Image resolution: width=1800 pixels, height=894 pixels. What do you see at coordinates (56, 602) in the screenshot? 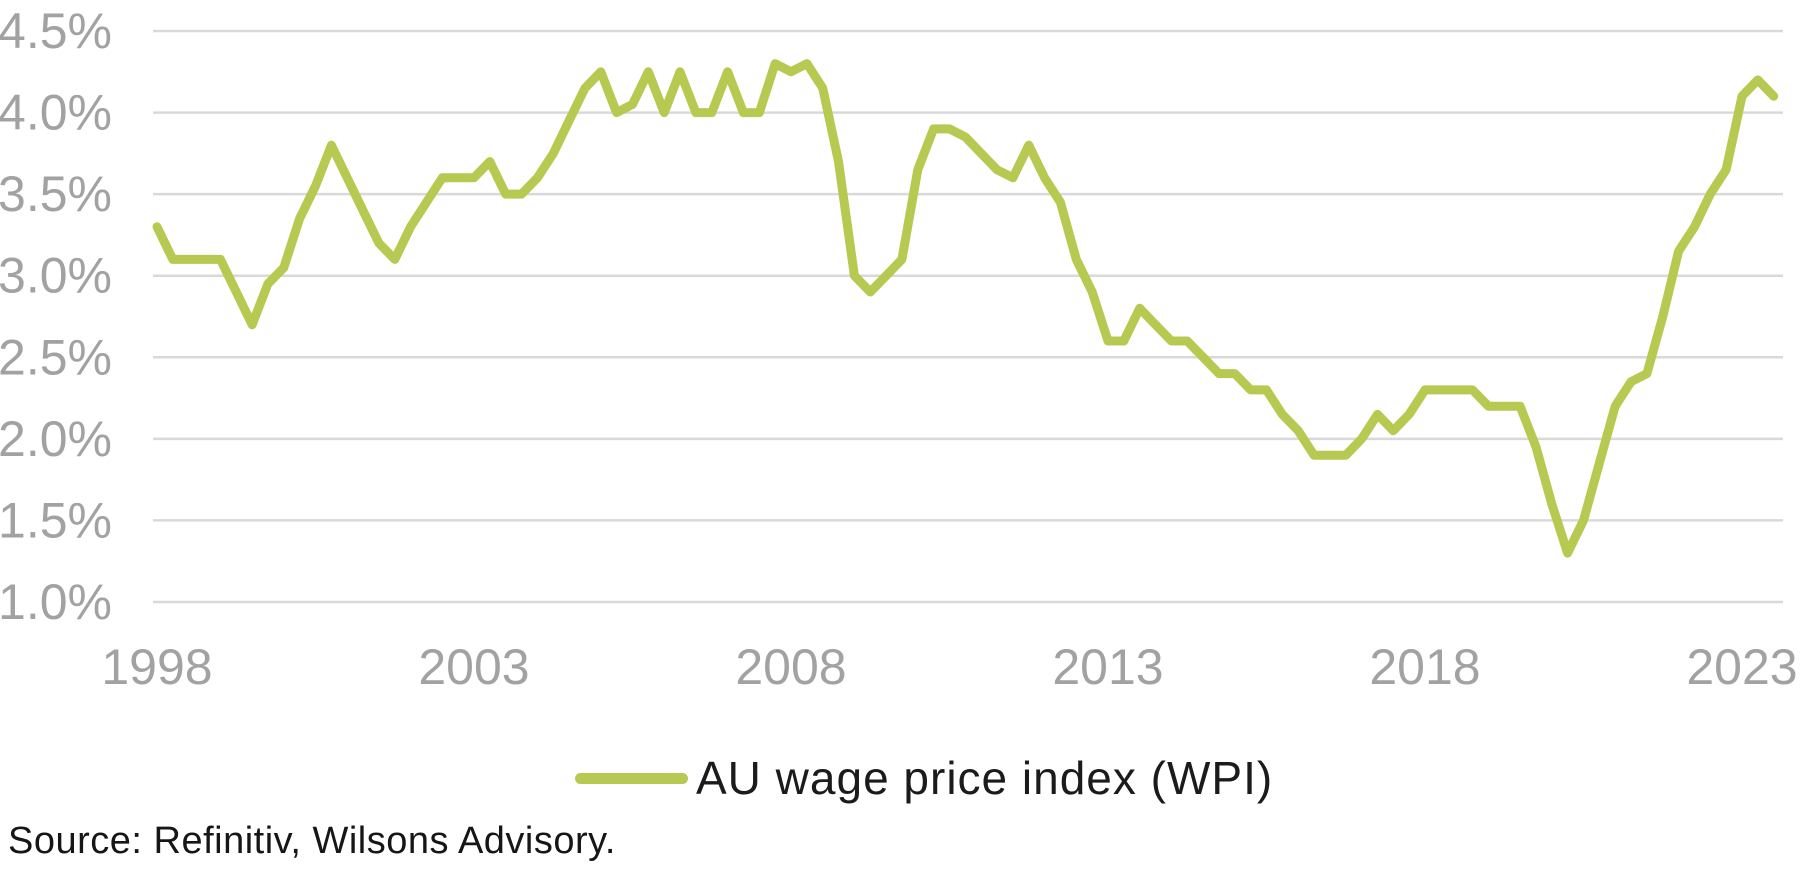
I see `y-axis-tick-label: 1.0%` at bounding box center [56, 602].